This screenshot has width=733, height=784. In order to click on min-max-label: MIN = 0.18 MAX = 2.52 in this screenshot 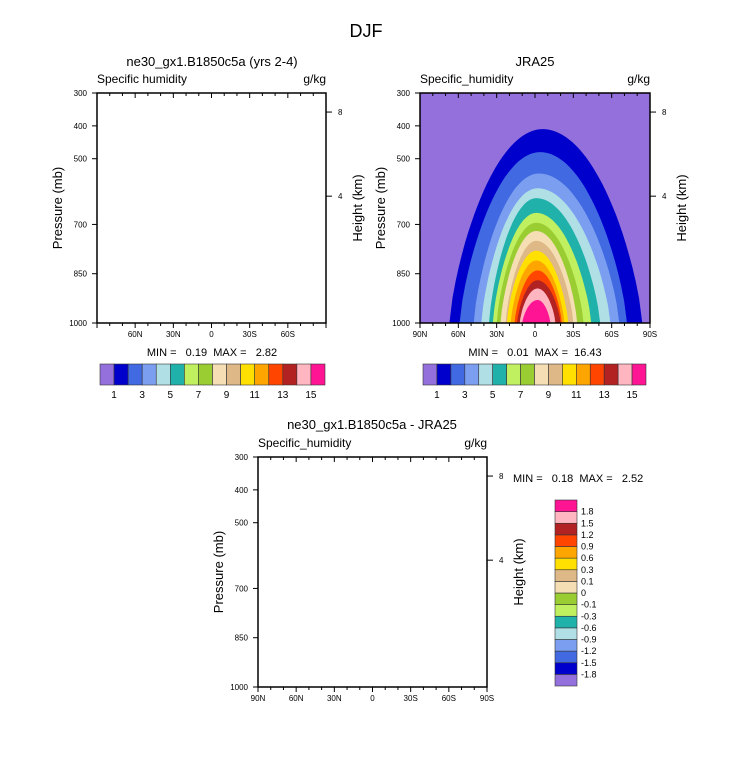, I will do `click(578, 479)`.